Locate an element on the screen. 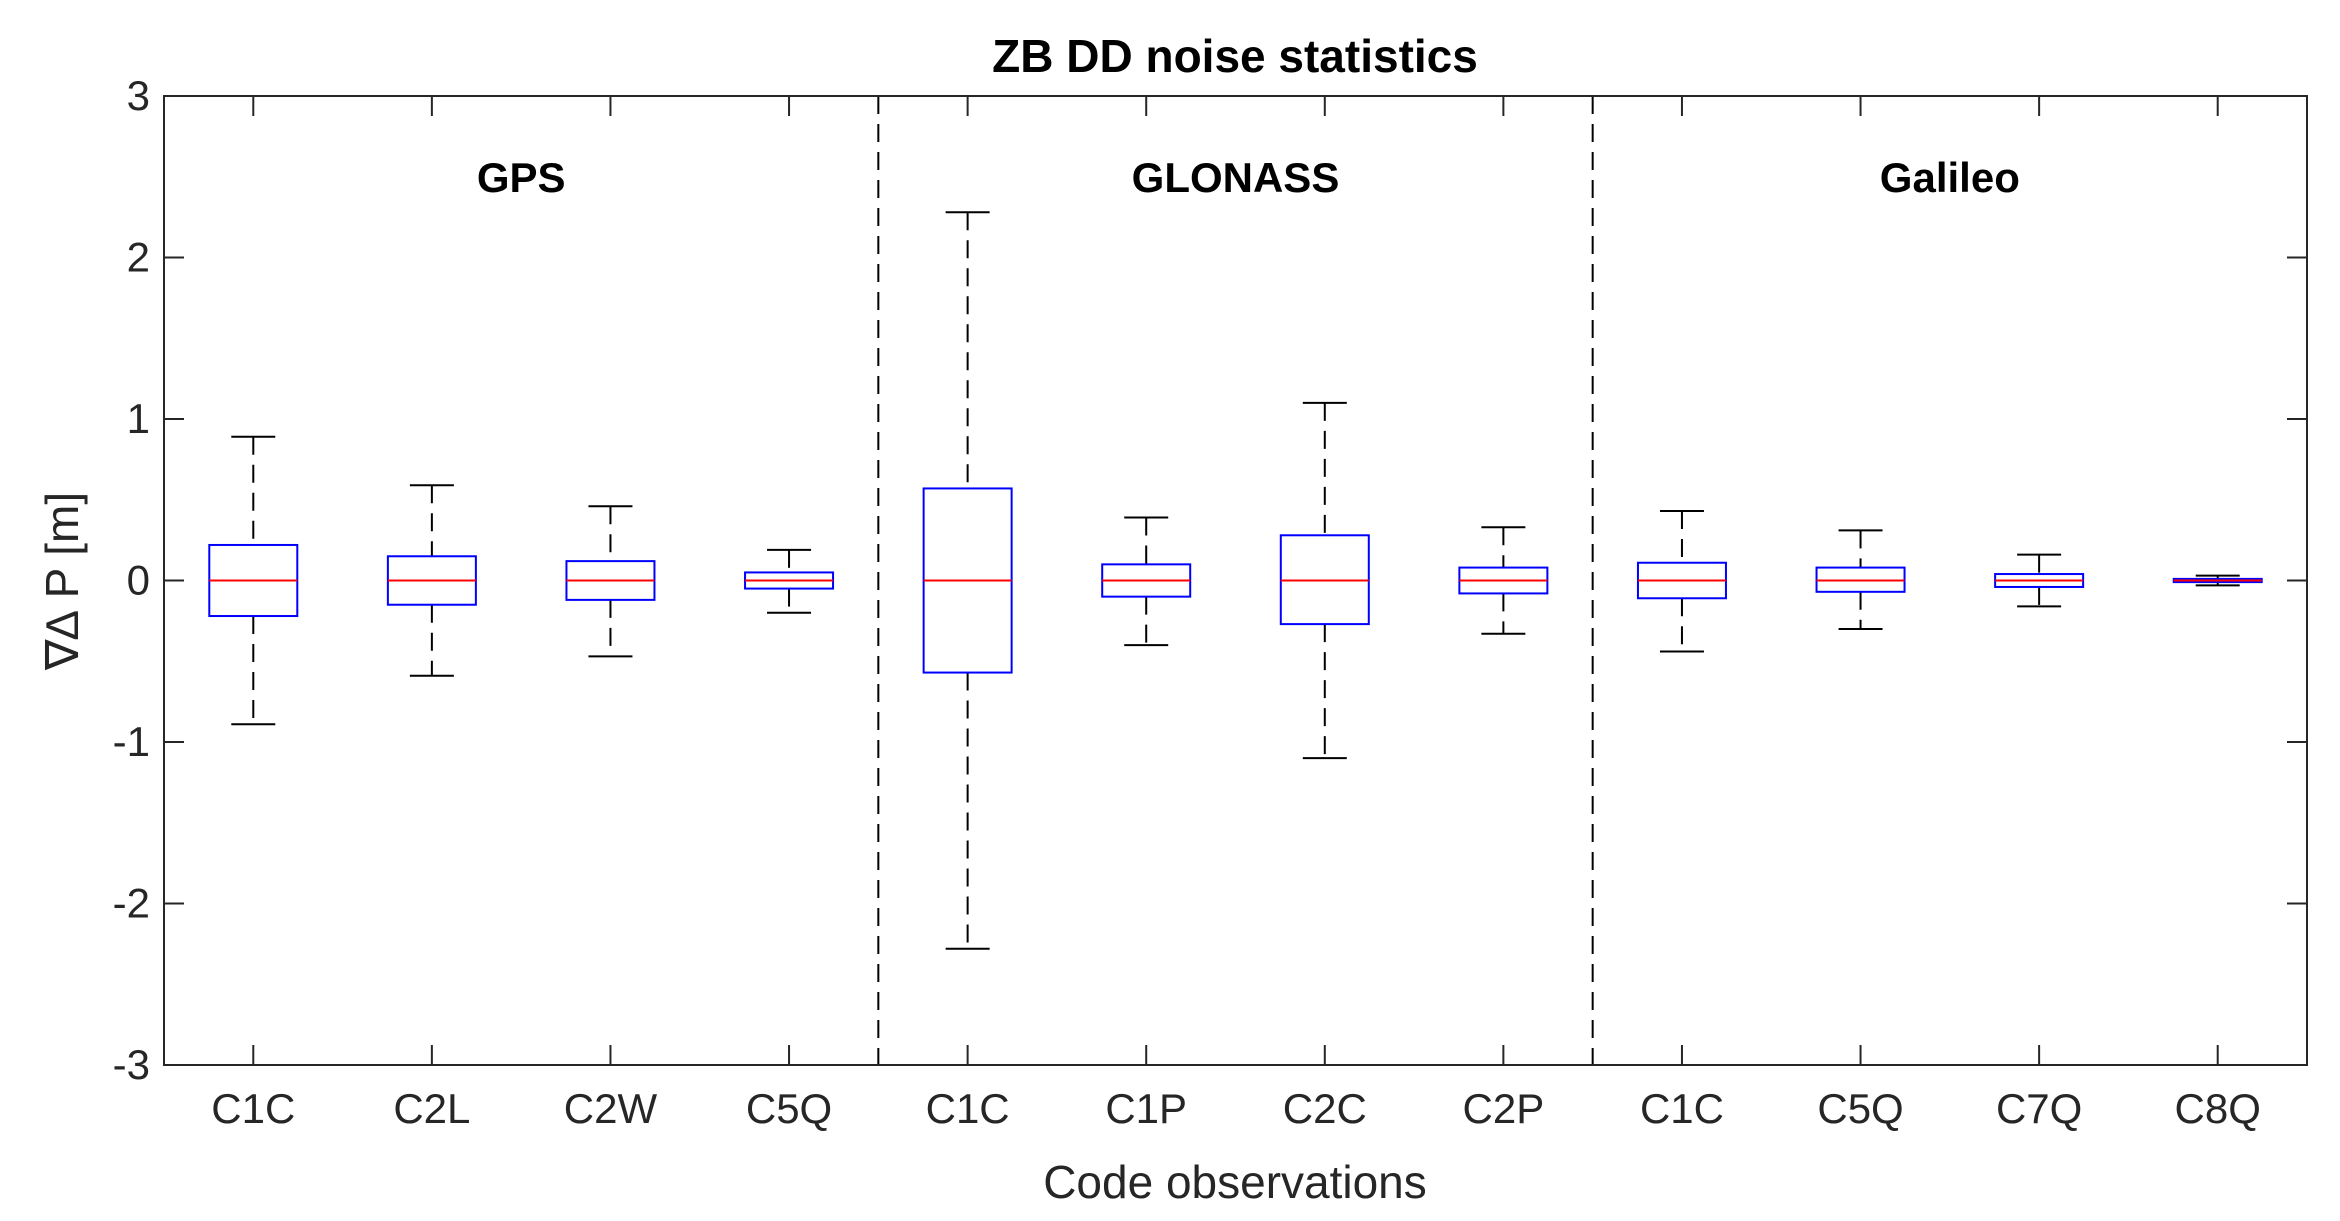 The image size is (2340, 1221). x-tick-label: C2P is located at coordinates (1504, 1108).